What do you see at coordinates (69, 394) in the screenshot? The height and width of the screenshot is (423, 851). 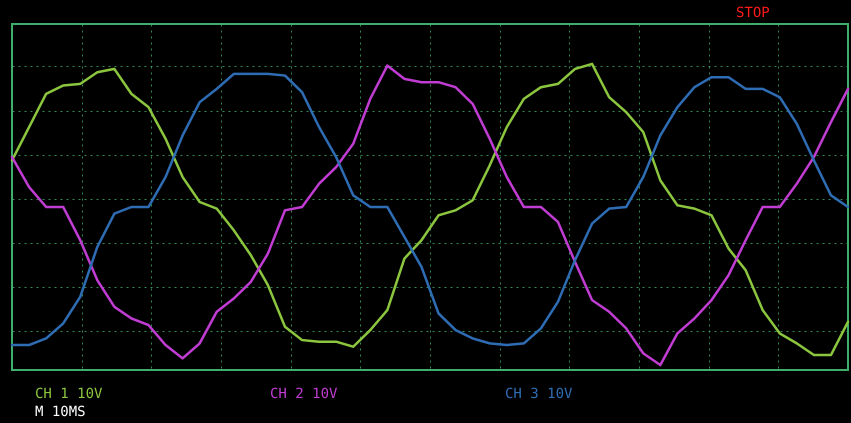 I see `text: CH 1 10V` at bounding box center [69, 394].